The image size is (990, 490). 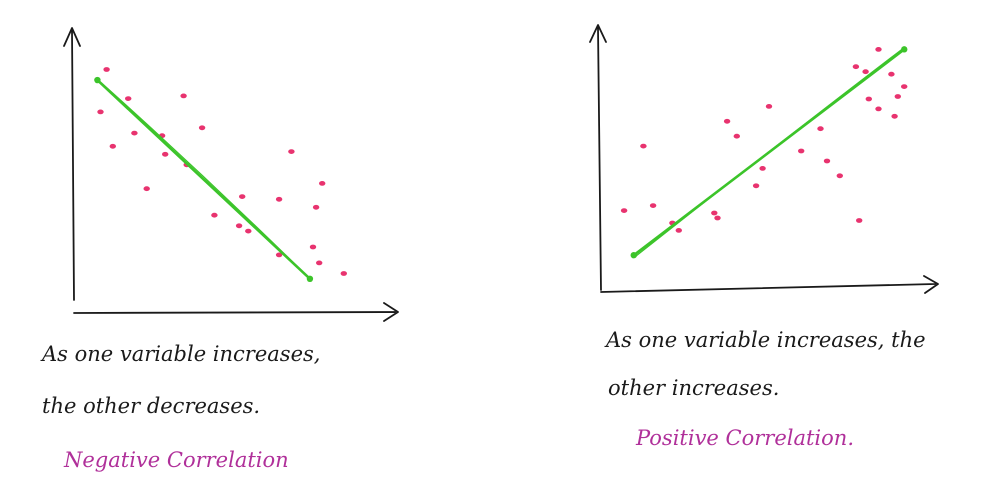 What do you see at coordinates (181, 354) in the screenshot?
I see `negative-caption-line-1: As one variable increases,` at bounding box center [181, 354].